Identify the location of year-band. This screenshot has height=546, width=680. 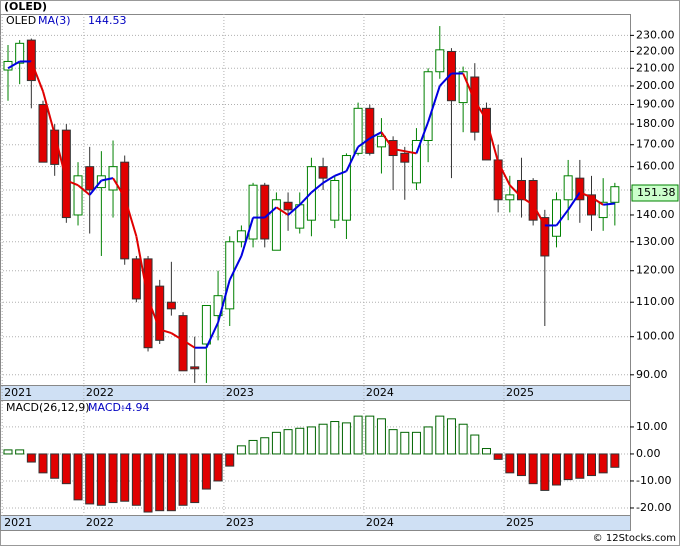
(315, 523).